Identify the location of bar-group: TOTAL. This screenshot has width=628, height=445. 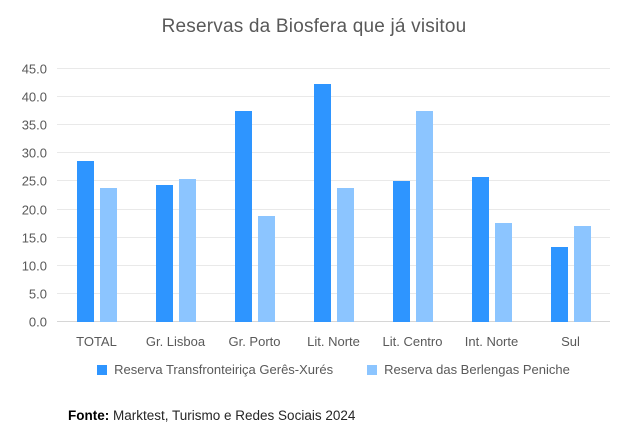
(96, 209).